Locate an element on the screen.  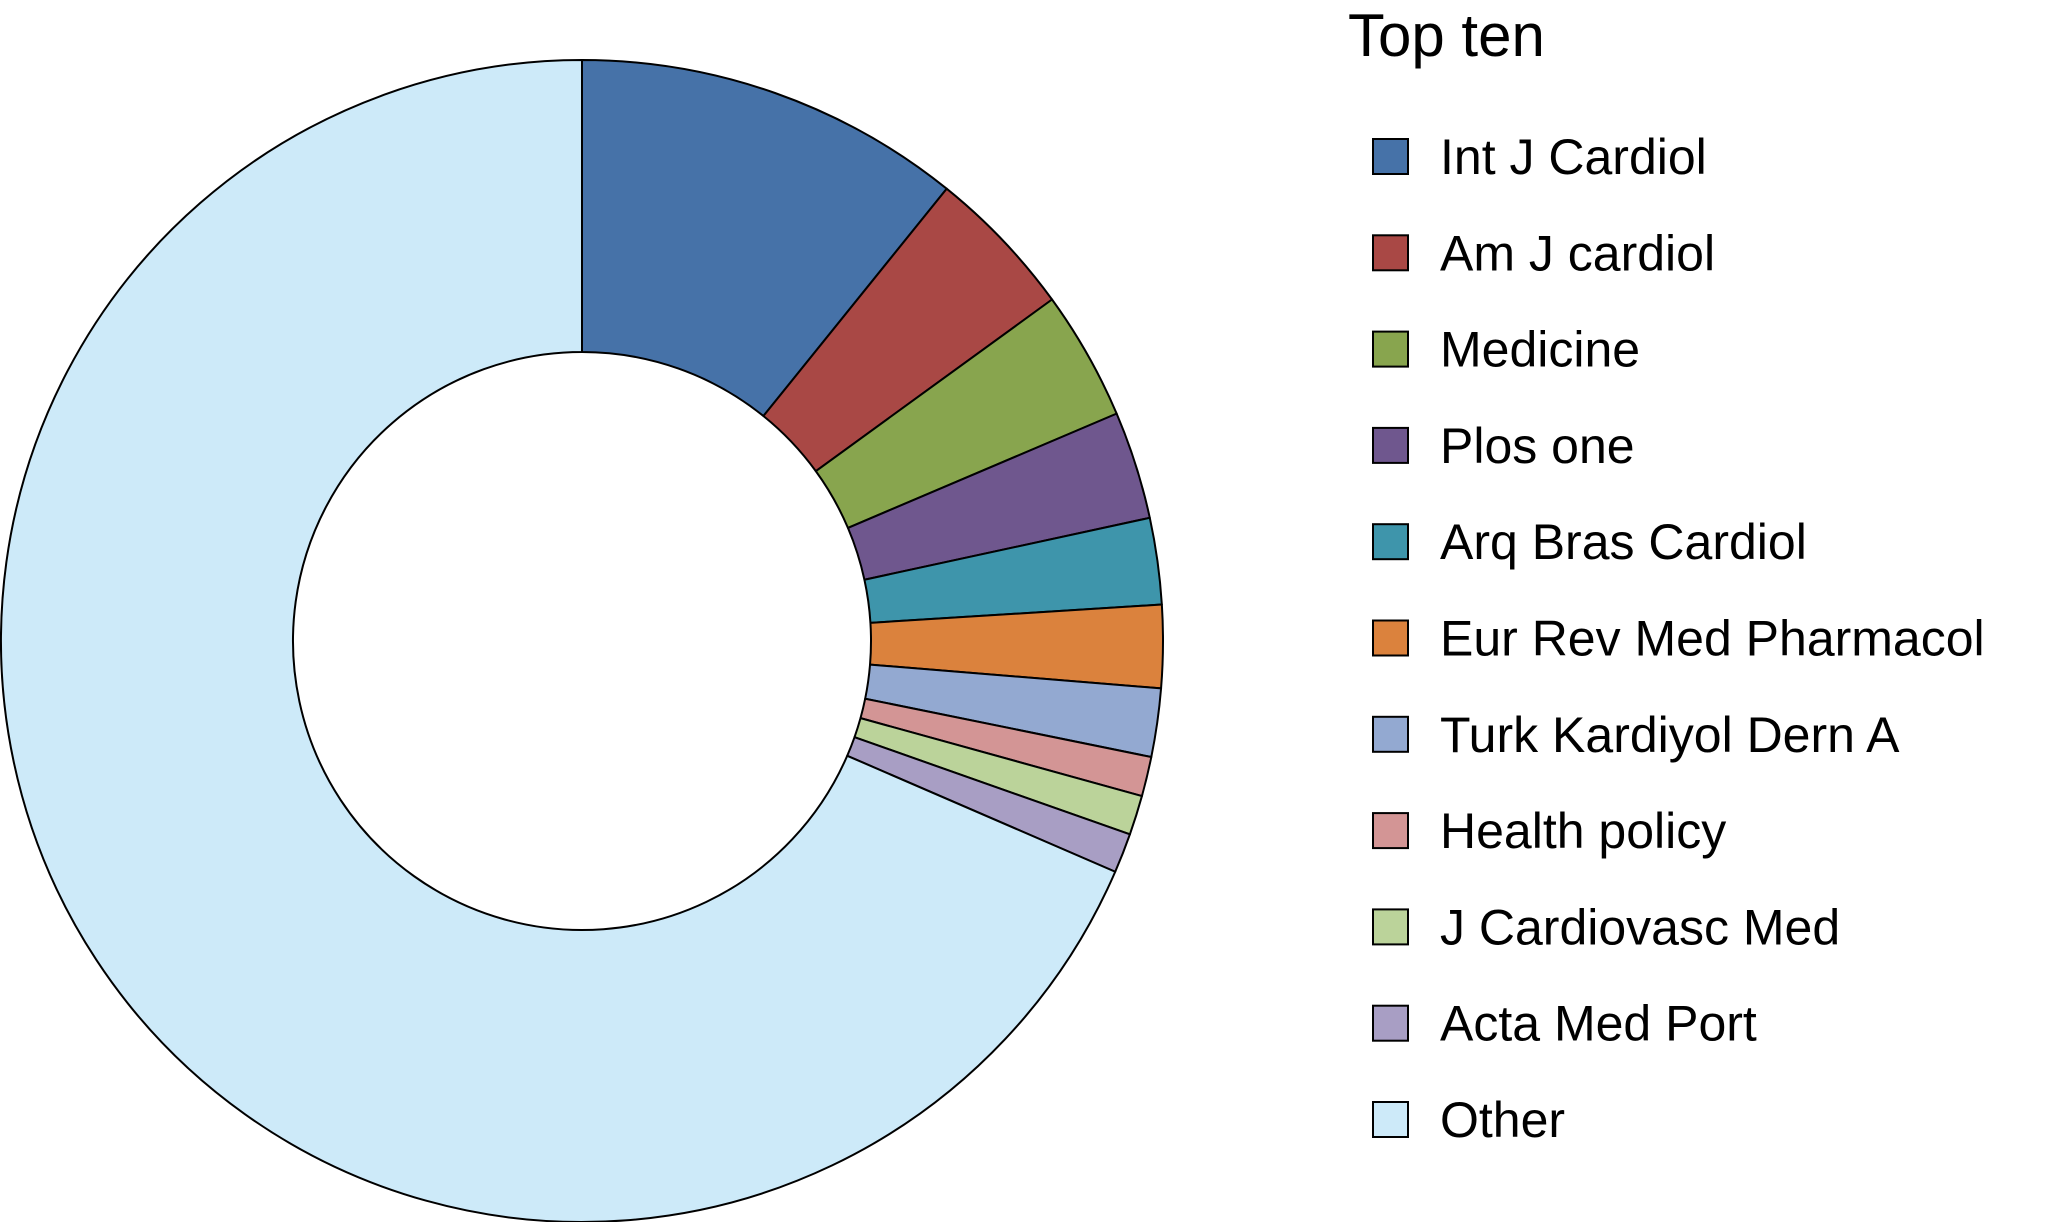
legend-label-acta-med-port: Acta Med Port is located at coordinates (1598, 1024).